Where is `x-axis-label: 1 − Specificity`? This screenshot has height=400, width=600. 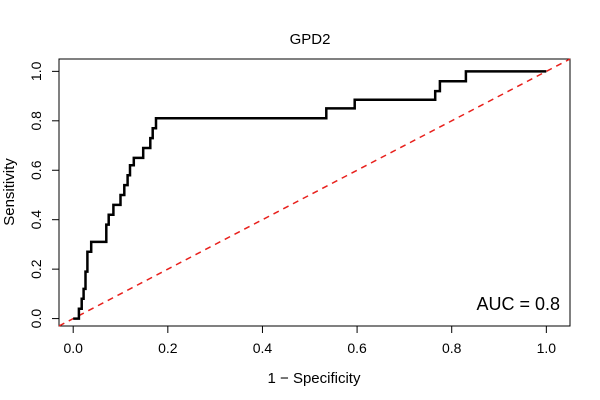
x-axis-label: 1 − Specificity is located at coordinates (314, 378).